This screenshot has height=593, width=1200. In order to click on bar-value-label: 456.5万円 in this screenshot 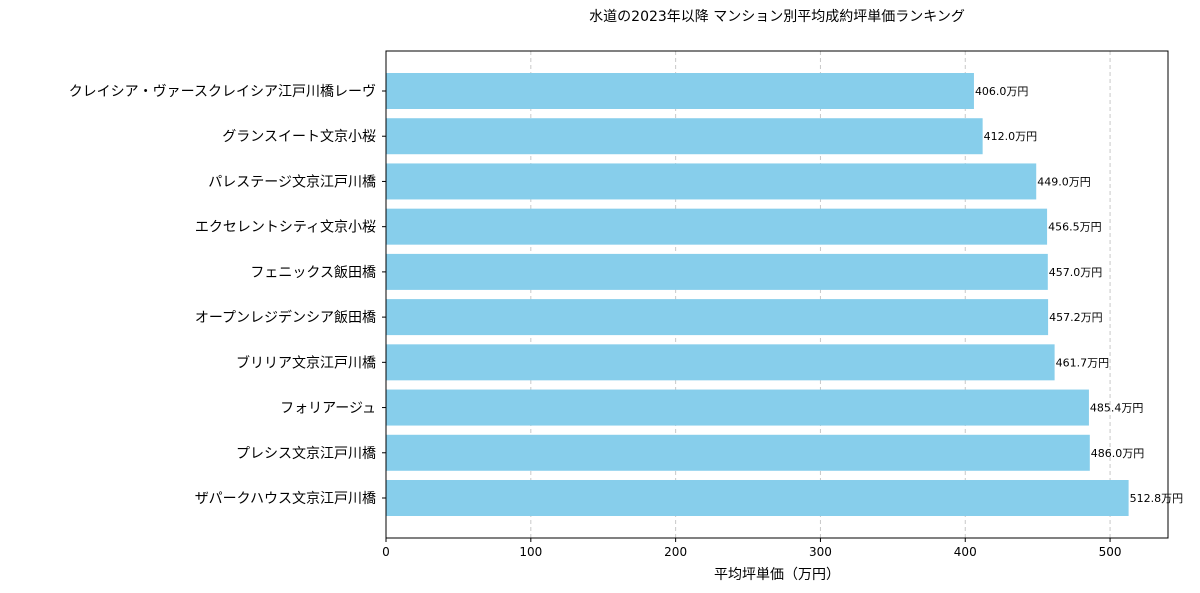, I will do `click(1075, 227)`.